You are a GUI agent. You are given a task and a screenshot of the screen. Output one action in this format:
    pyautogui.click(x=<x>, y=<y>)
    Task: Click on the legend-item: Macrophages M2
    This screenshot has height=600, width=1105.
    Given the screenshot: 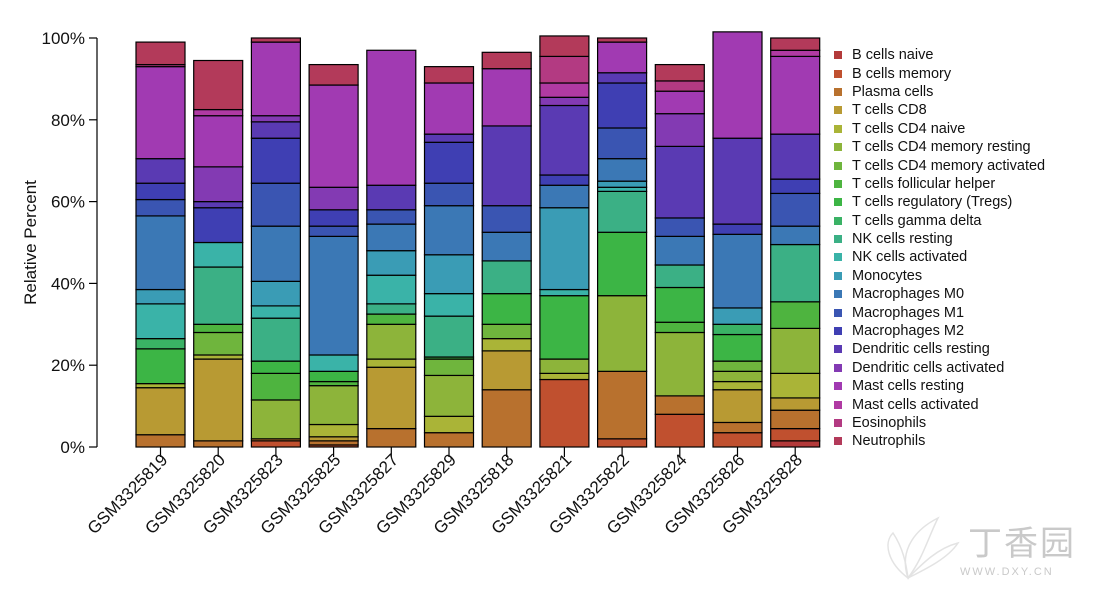 What is the action you would take?
    pyautogui.click(x=939, y=331)
    